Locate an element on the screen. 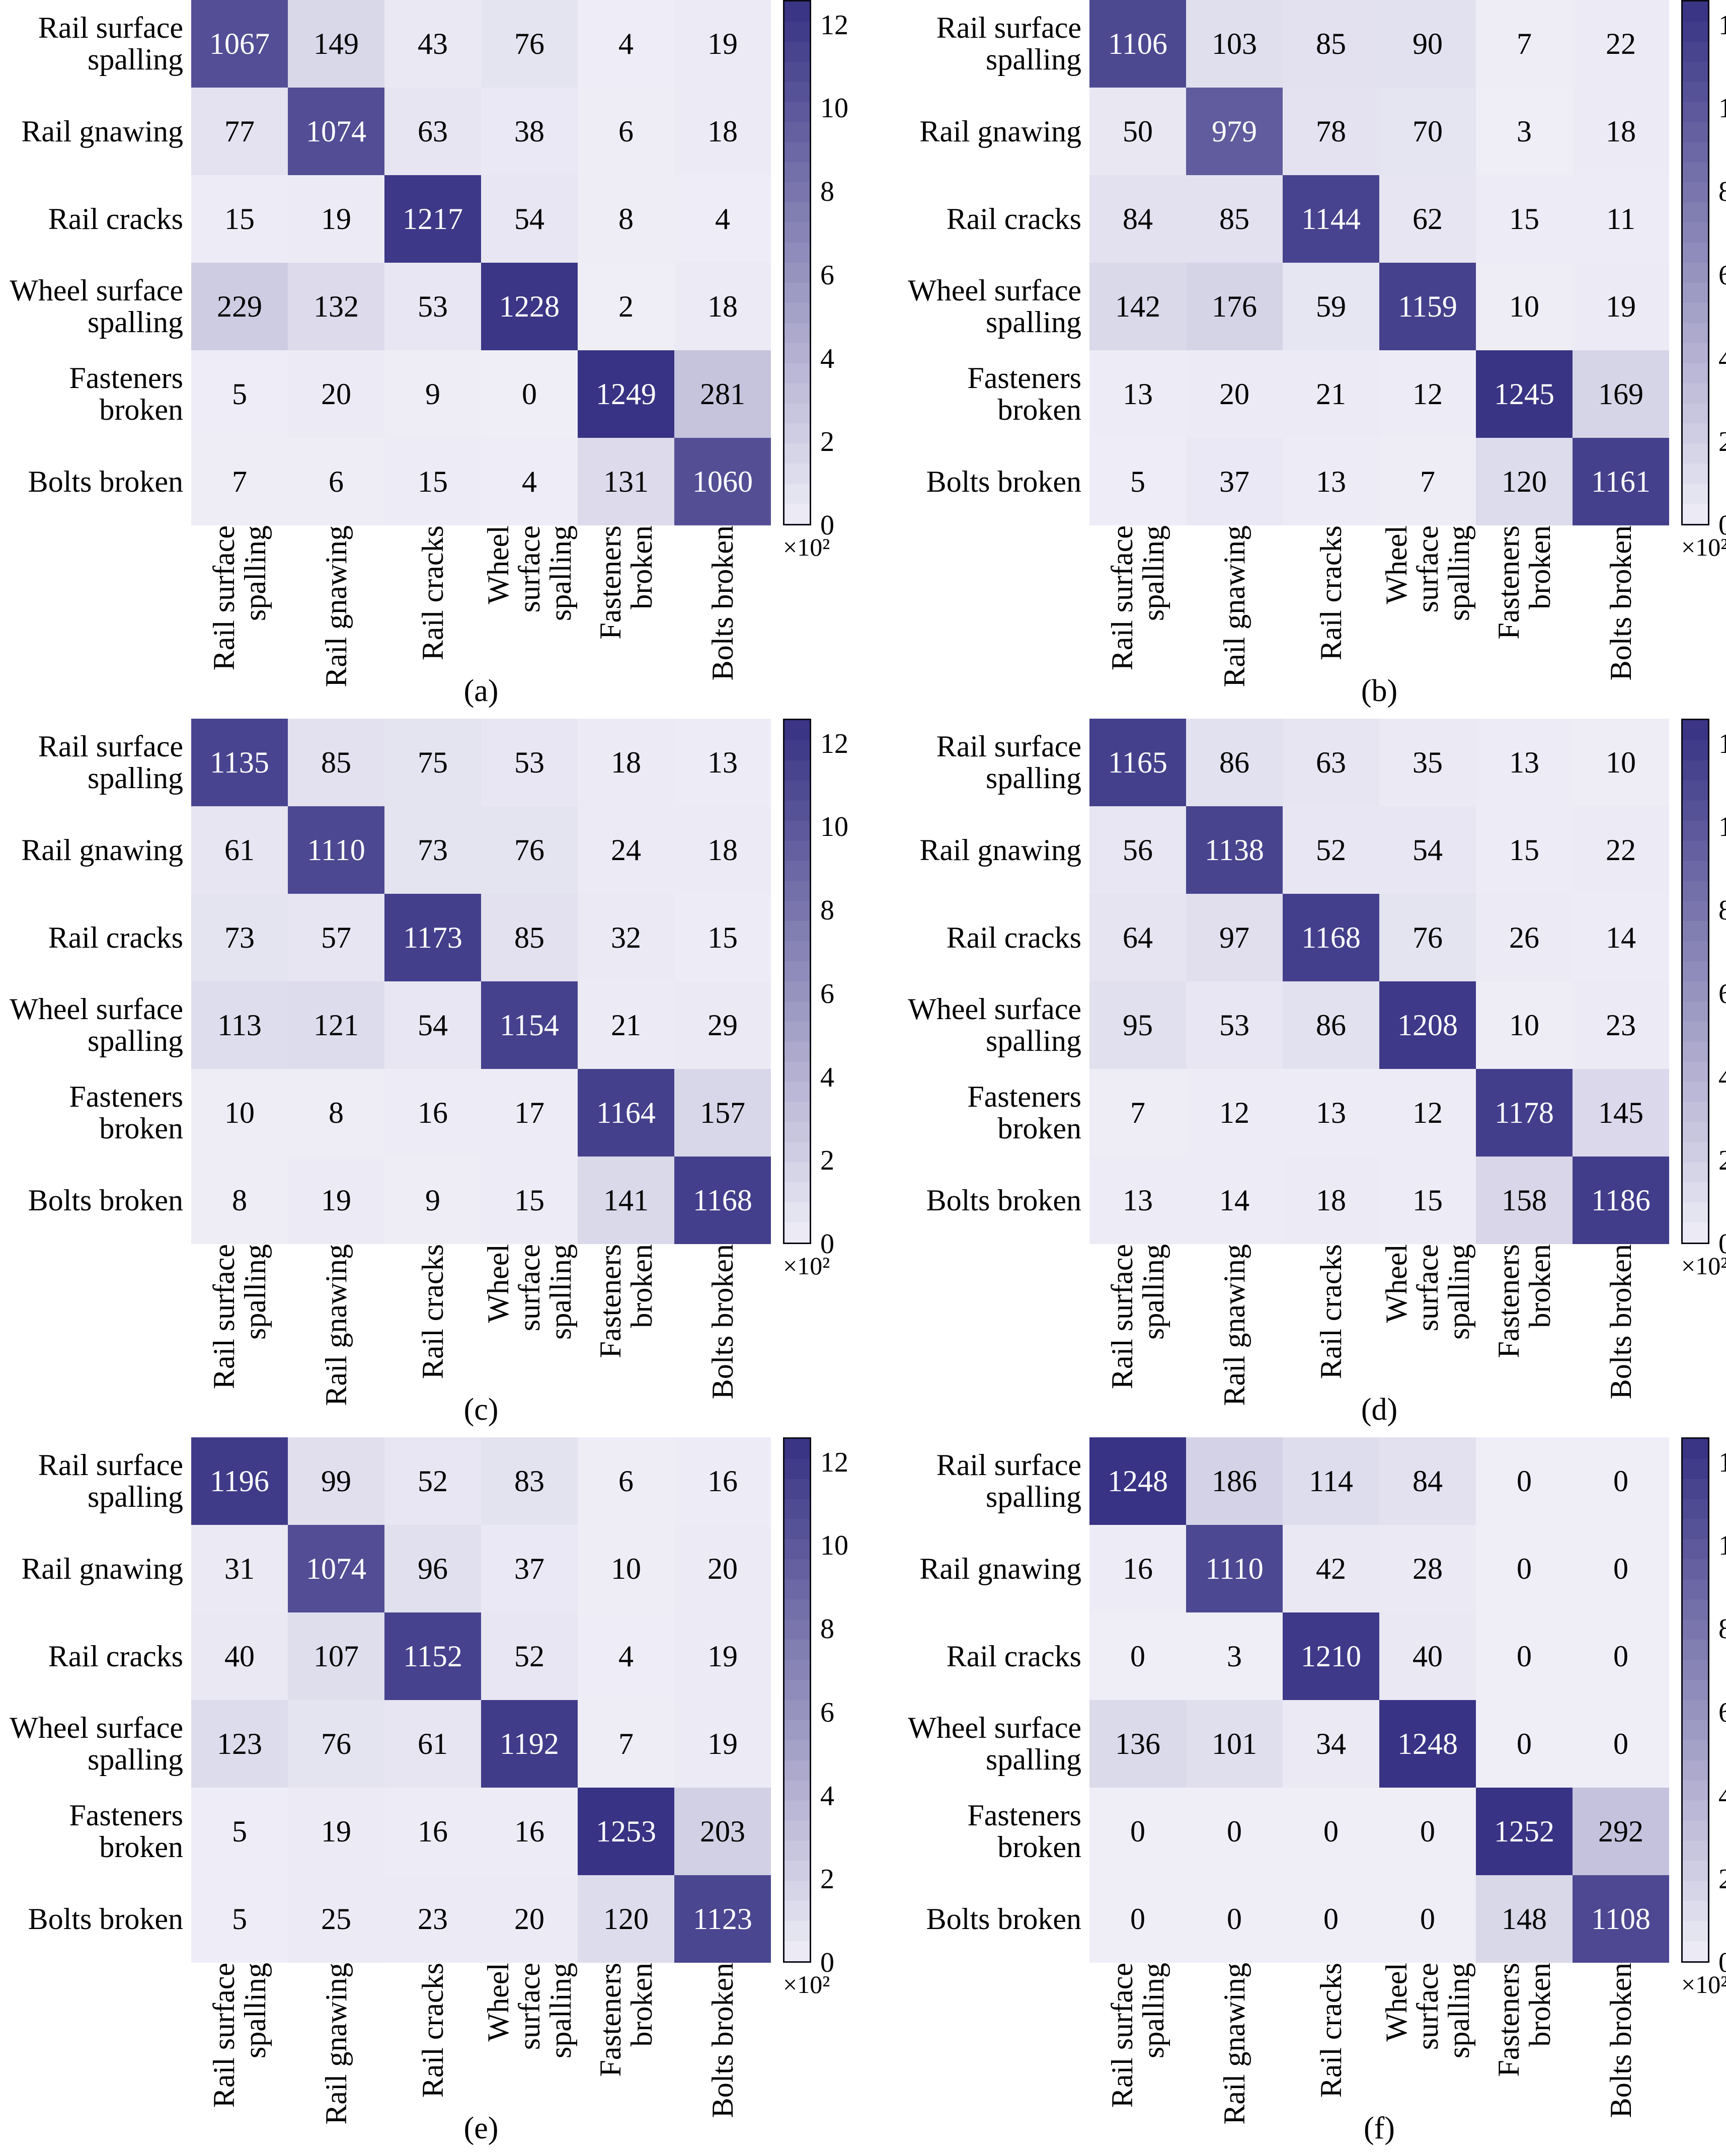 The height and width of the screenshot is (2156, 1726). heatmap-cell: 1165 is located at coordinates (1137, 762).